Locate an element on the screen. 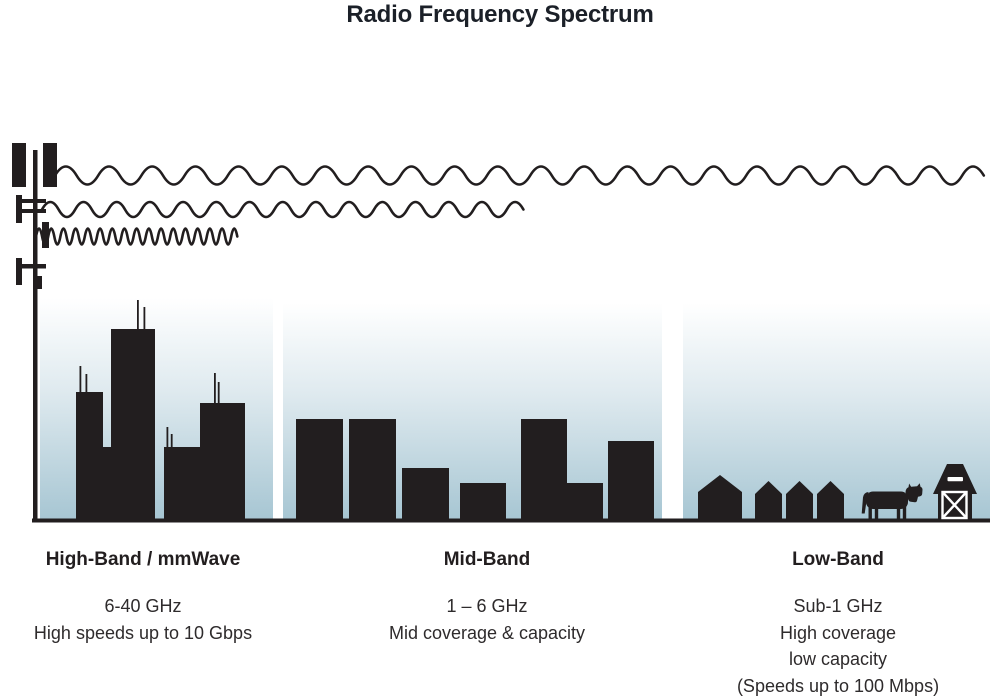 Image resolution: width=1000 pixels, height=700 pixels. barn-icon is located at coordinates (955, 492).